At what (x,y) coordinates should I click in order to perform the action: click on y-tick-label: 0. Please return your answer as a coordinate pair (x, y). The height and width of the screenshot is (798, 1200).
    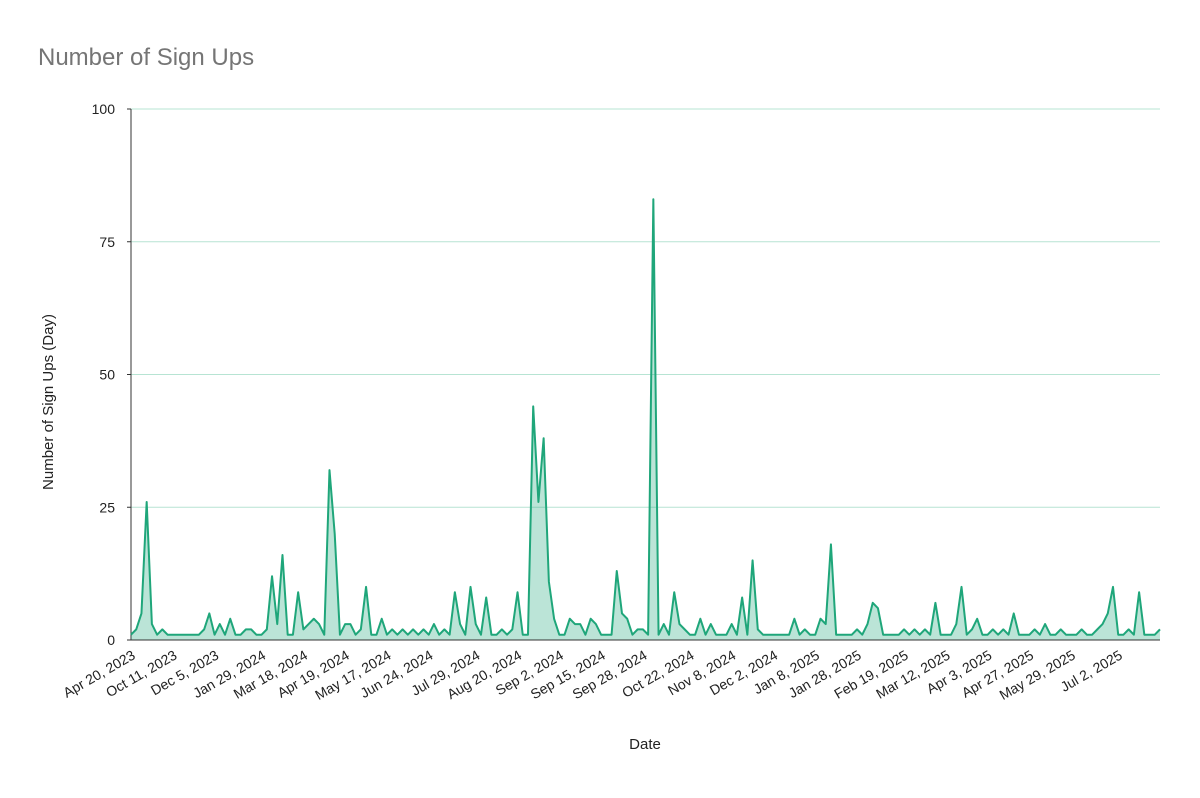
    Looking at the image, I should click on (111, 640).